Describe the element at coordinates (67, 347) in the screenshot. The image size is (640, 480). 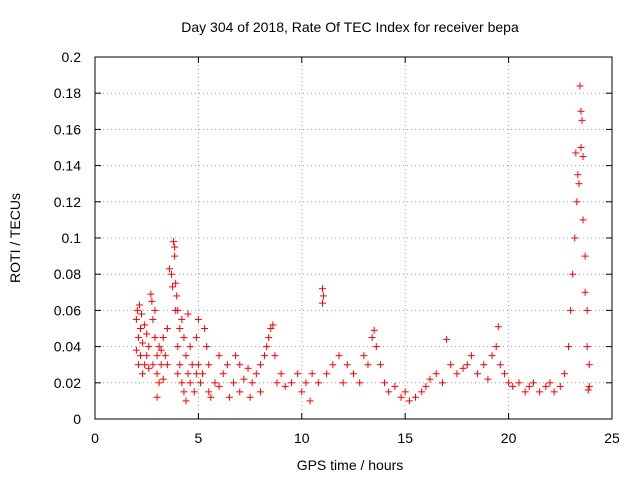
I see `y-tick-label: 0.04` at that location.